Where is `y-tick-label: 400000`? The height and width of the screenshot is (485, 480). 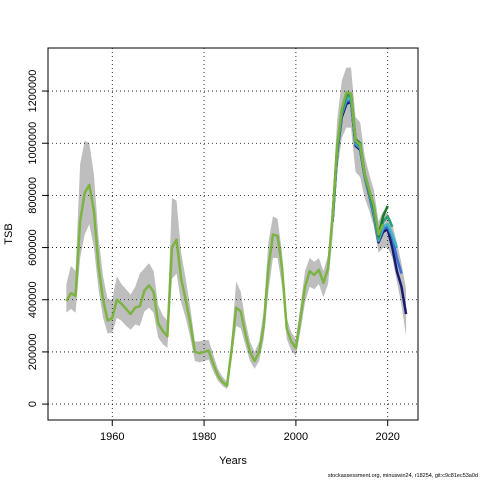
y-tick-label: 400000 is located at coordinates (33, 299).